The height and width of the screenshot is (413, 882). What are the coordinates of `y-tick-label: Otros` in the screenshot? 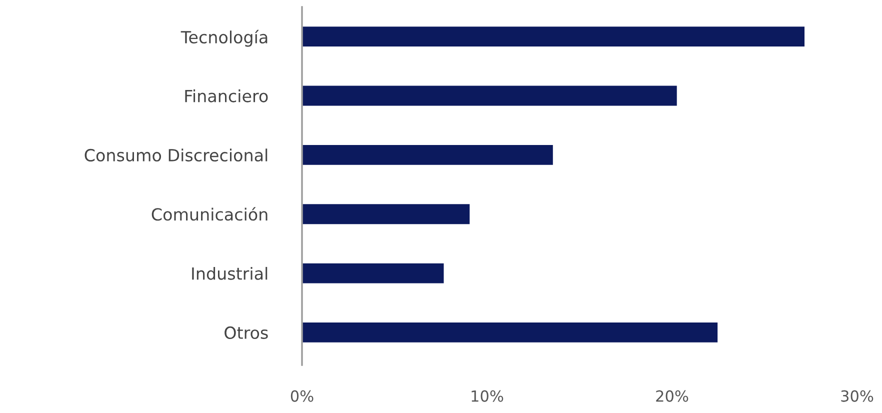 It's located at (246, 333).